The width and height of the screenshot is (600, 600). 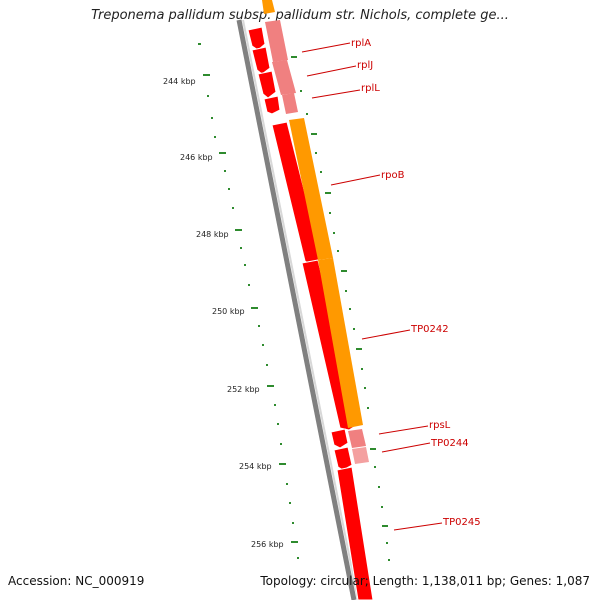 I want to click on gene-label-TP0245: TP0245, so click(x=461, y=522).